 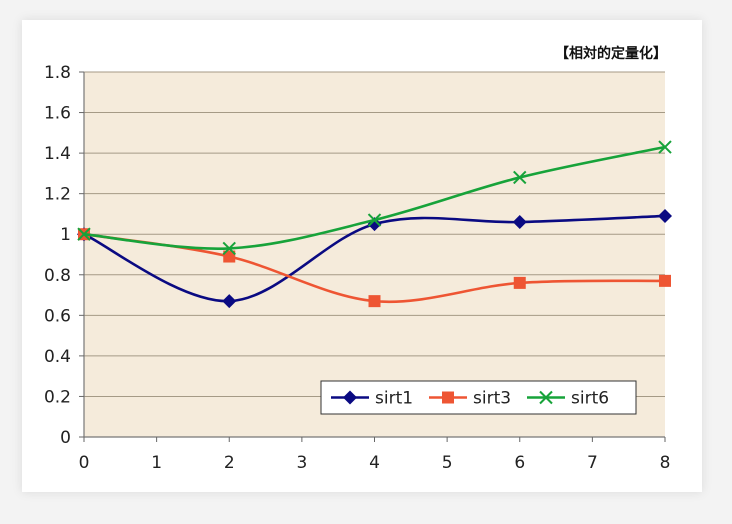 I want to click on x-tick-label: 2, so click(x=229, y=463).